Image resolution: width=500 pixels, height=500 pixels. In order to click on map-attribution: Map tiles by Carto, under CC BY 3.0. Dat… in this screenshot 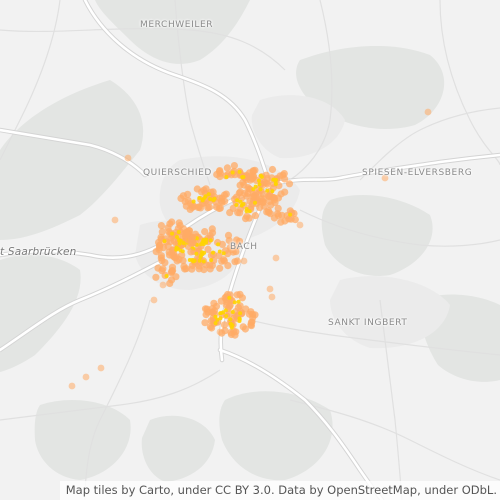, I will do `click(279, 490)`.